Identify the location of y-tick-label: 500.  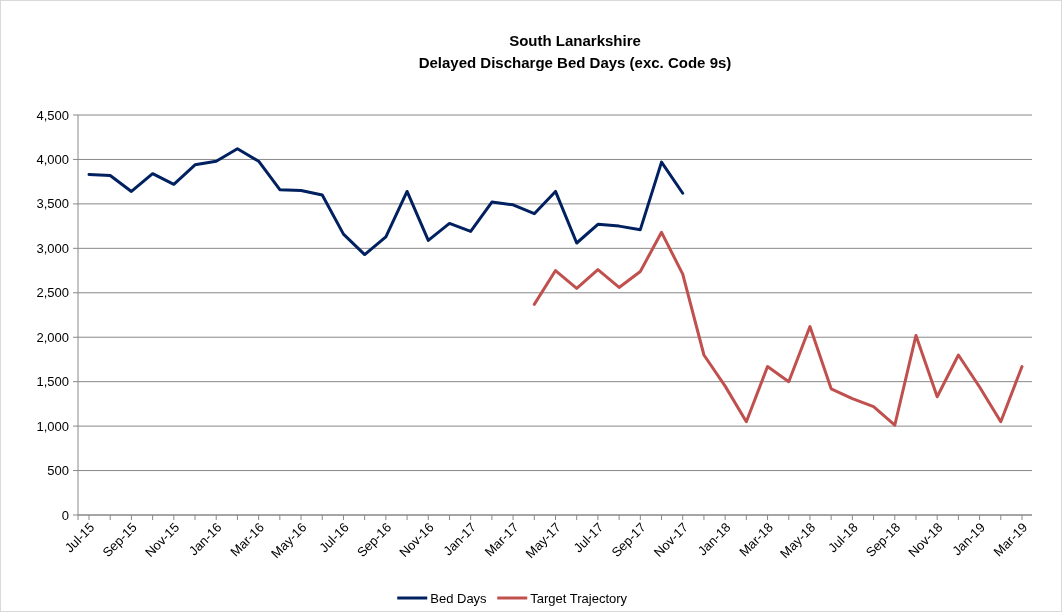
(58, 471).